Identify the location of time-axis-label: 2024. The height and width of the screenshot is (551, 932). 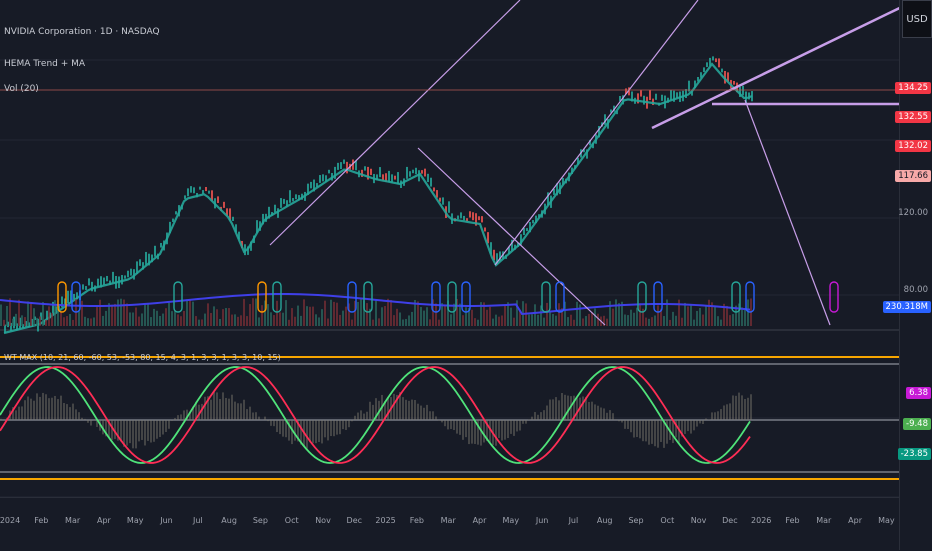
(10, 520).